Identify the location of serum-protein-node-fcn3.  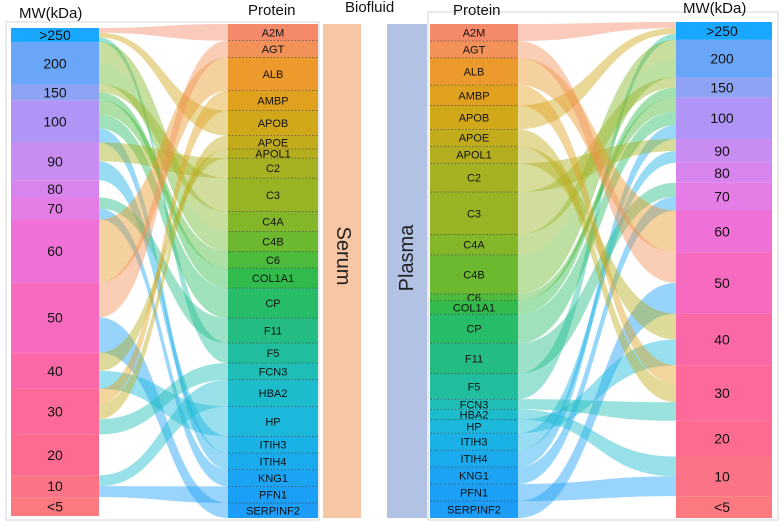
(273, 371).